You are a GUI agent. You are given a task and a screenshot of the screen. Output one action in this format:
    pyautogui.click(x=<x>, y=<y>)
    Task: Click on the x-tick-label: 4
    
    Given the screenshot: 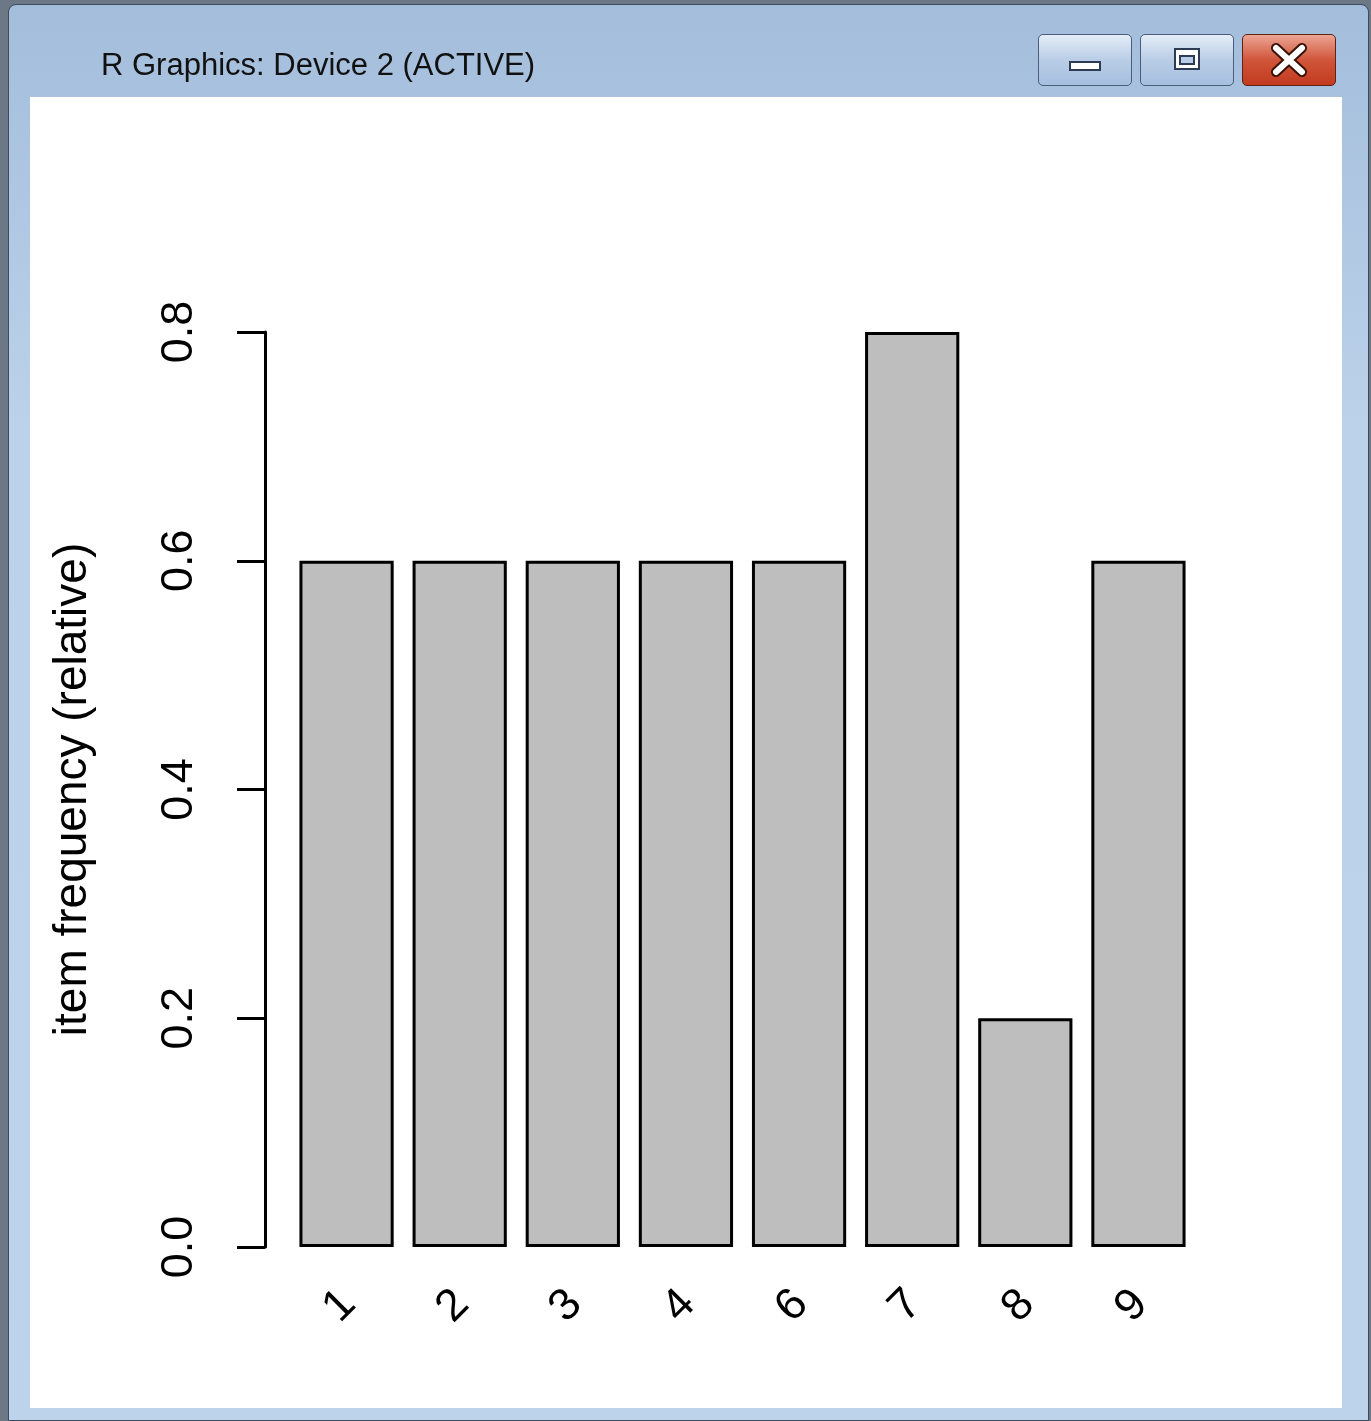 What is the action you would take?
    pyautogui.click(x=677, y=1303)
    